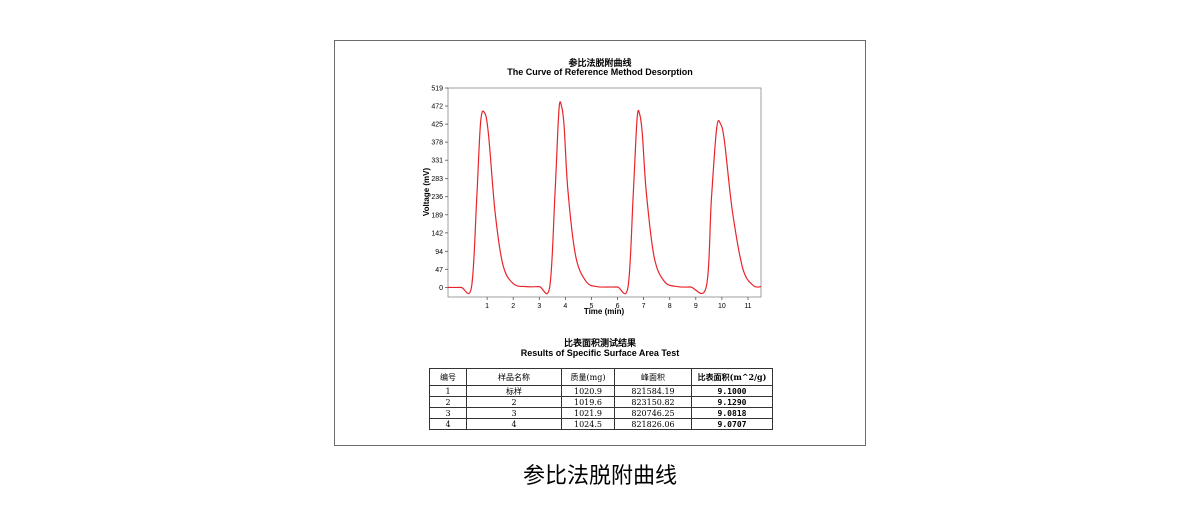 The image size is (1200, 506). I want to click on chart-title: 参比法脱附曲线, so click(600, 64).